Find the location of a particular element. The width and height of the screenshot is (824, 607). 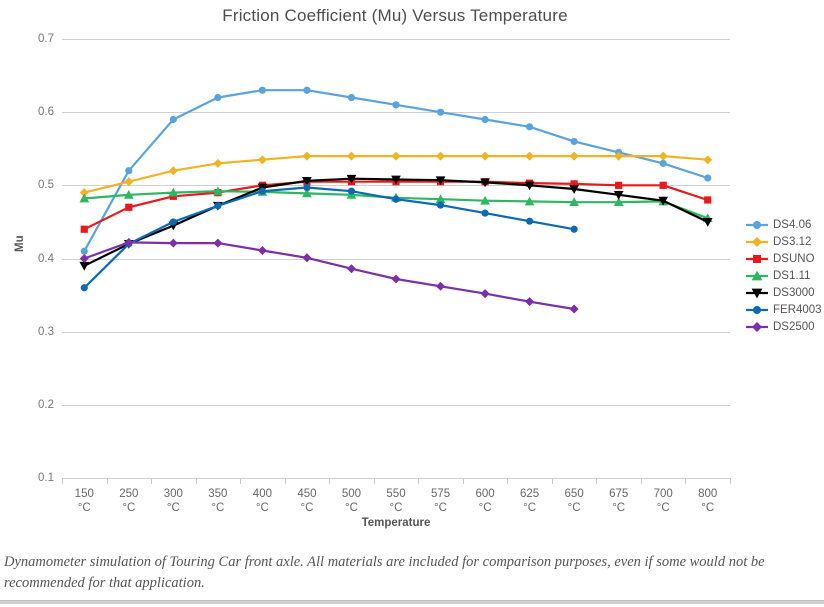

x-tick-label: 700 °C is located at coordinates (663, 501).